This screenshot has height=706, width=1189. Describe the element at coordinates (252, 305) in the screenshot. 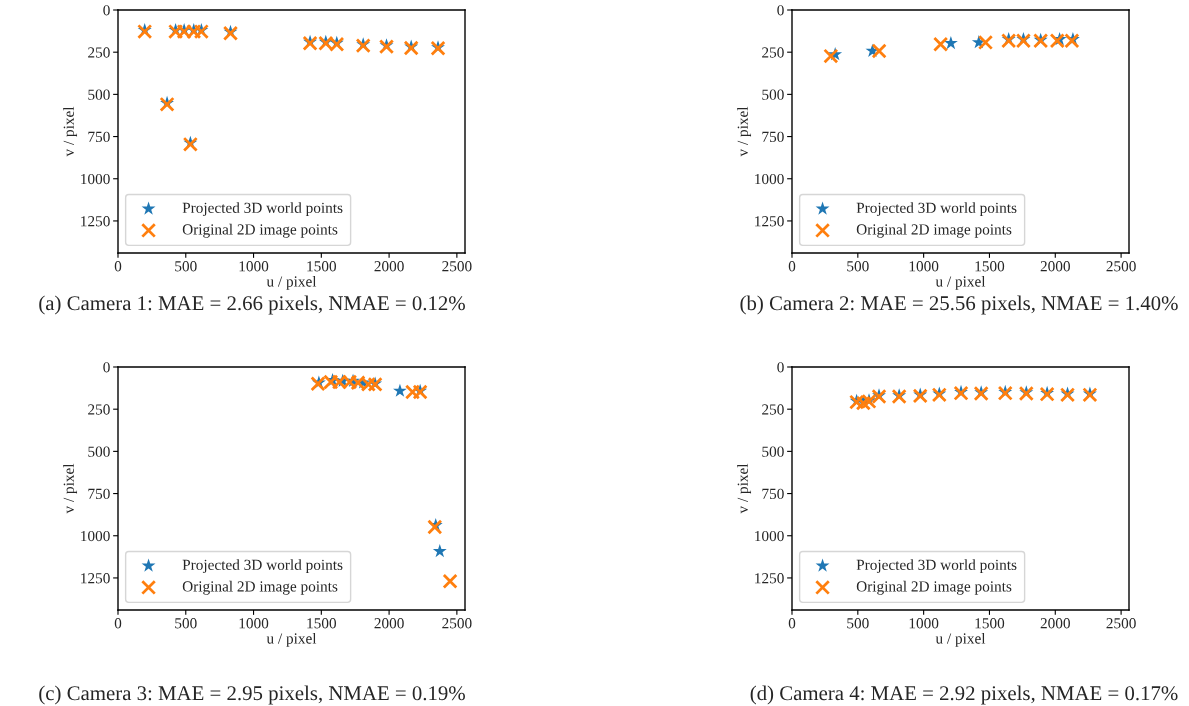

I see `text: (a) Camera 1: MAE = 2.66 pixels, NMAE = 0.12%` at that location.